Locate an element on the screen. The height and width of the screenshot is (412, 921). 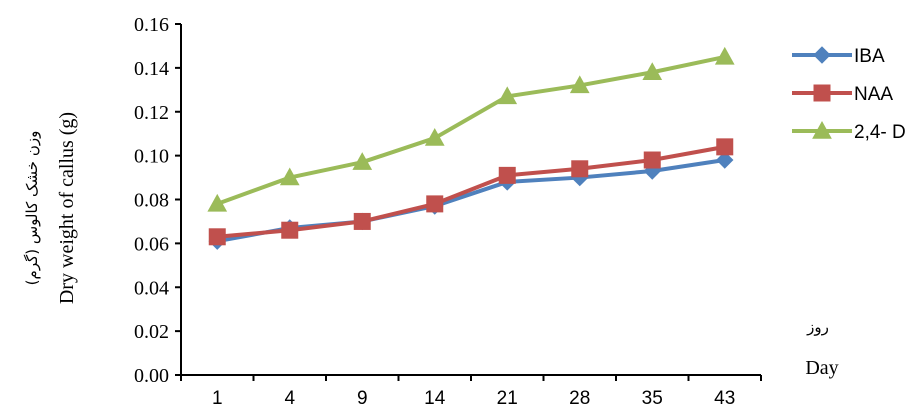
series-naa is located at coordinates (471, 192).